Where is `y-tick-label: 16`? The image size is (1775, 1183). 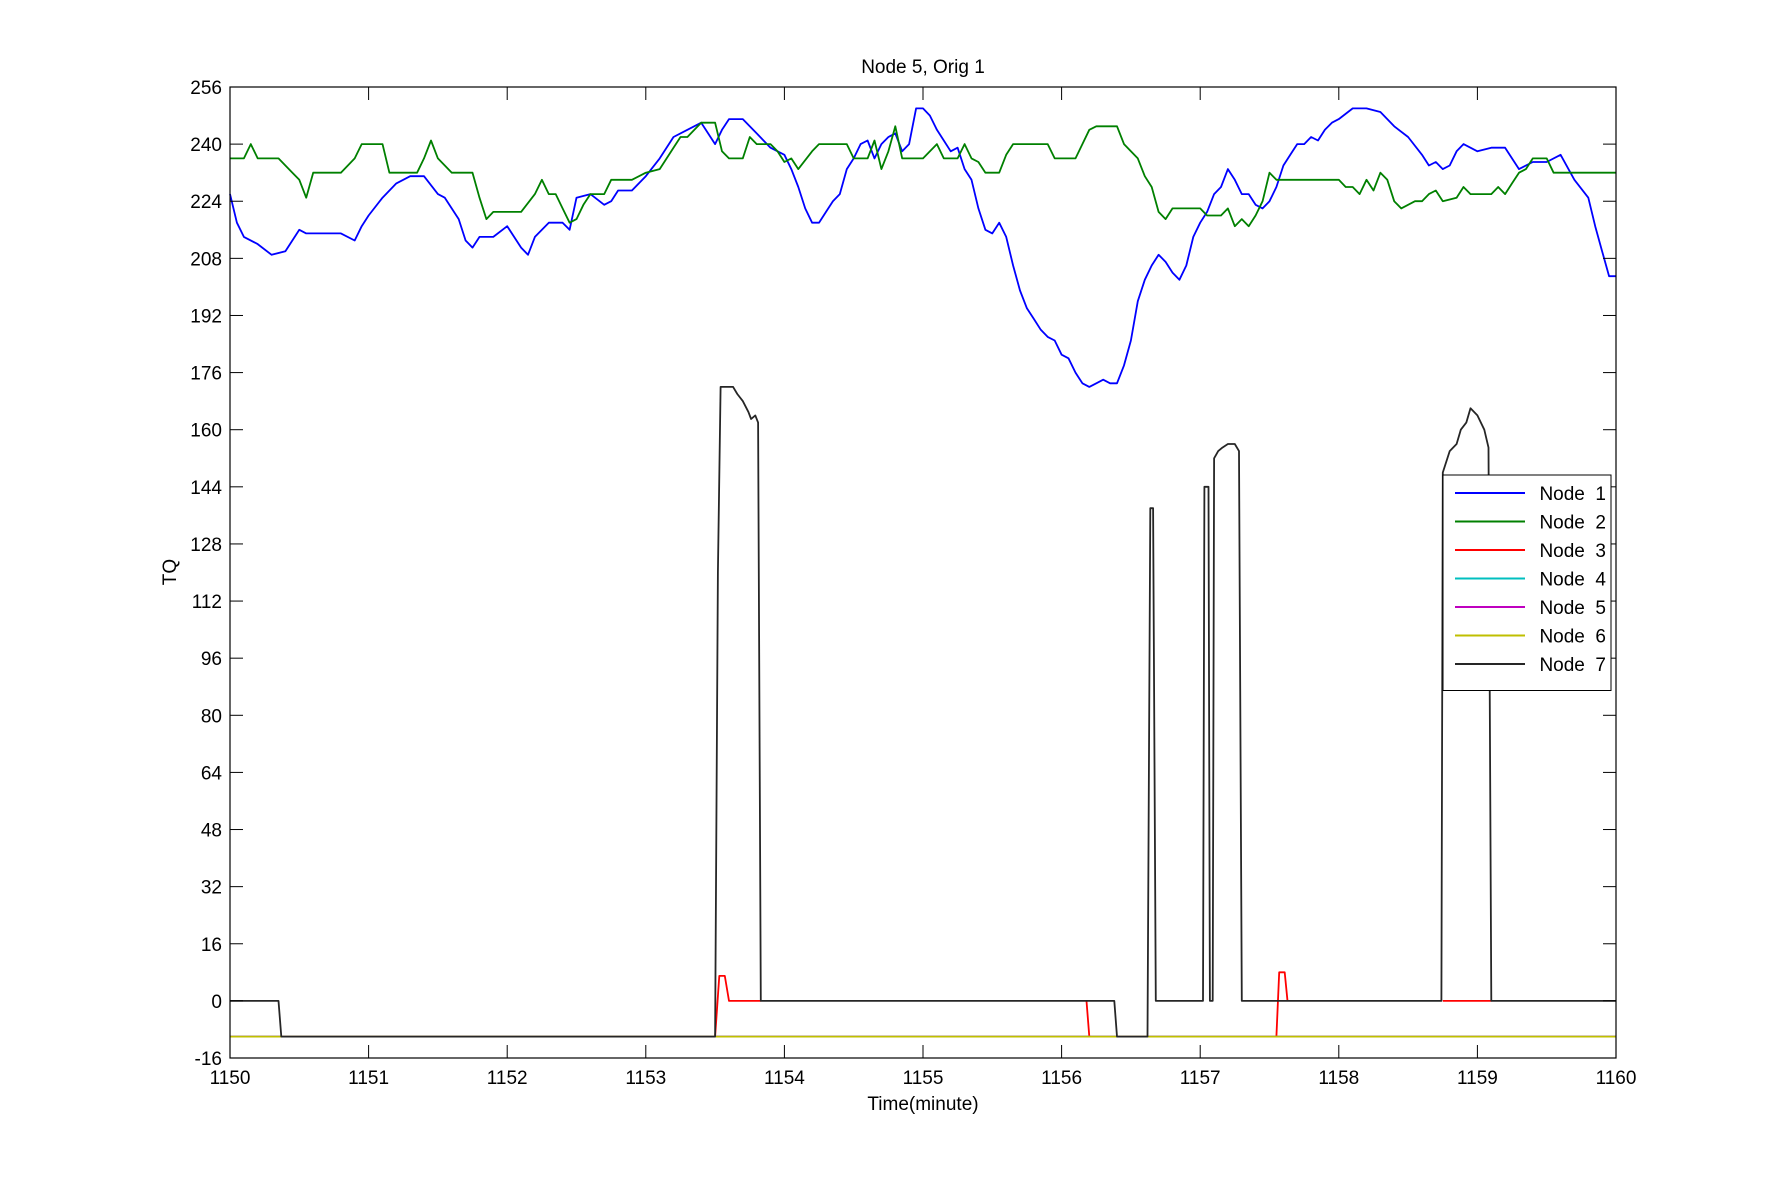
y-tick-label: 16 is located at coordinates (211, 945).